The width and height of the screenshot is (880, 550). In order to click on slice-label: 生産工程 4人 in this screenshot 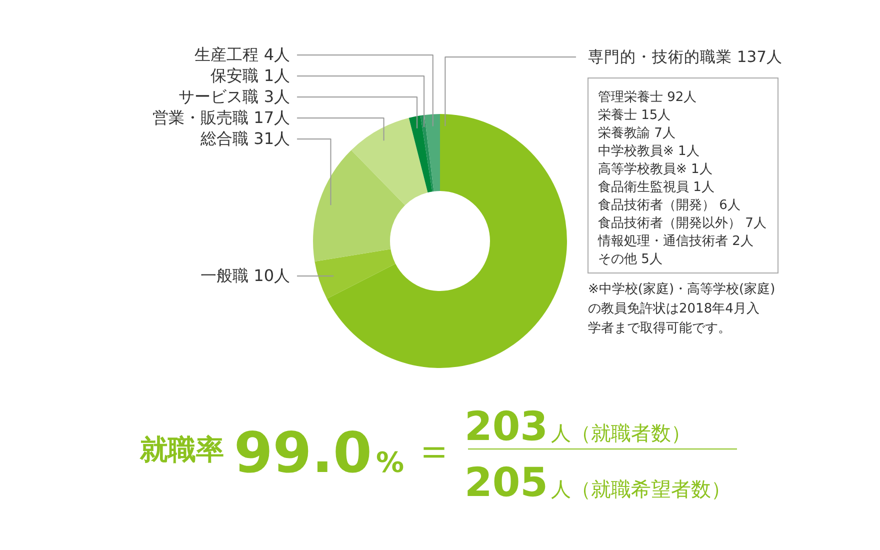, I will do `click(242, 54)`.